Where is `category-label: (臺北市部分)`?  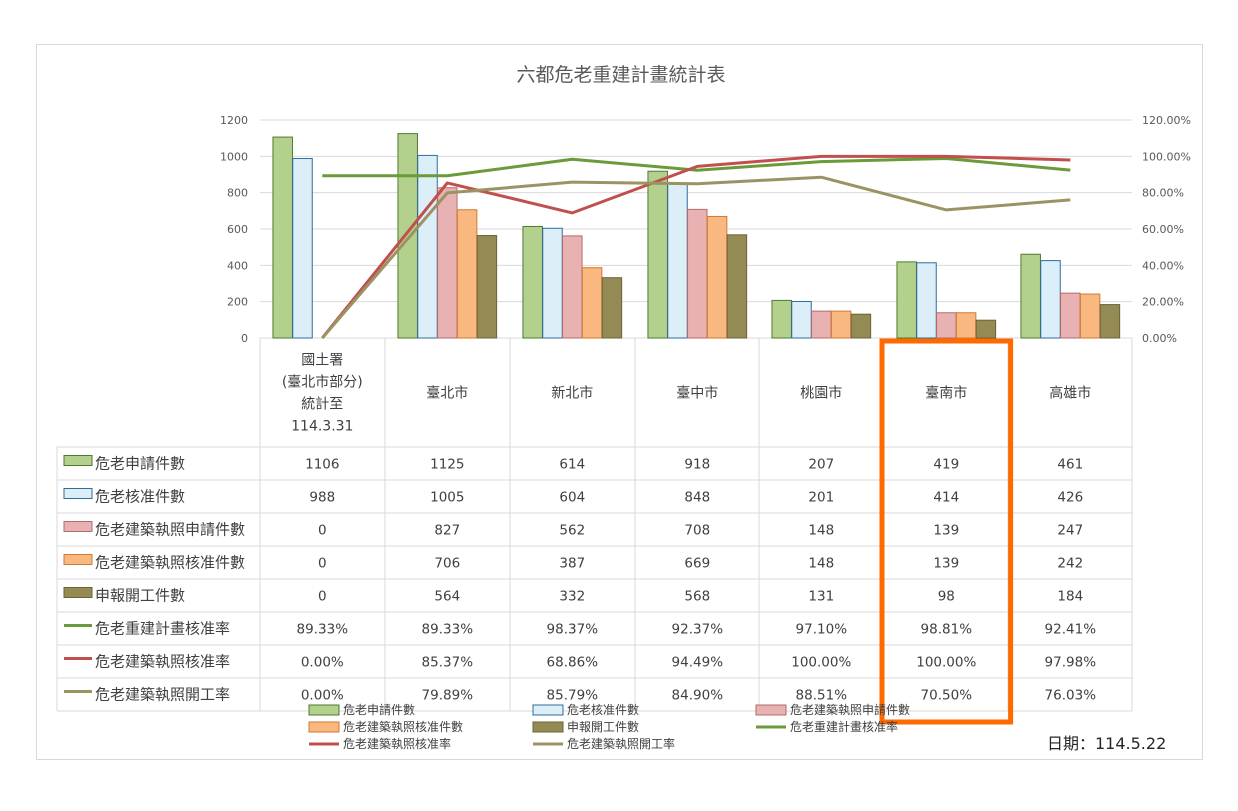
category-label: (臺北市部分) is located at coordinates (322, 382).